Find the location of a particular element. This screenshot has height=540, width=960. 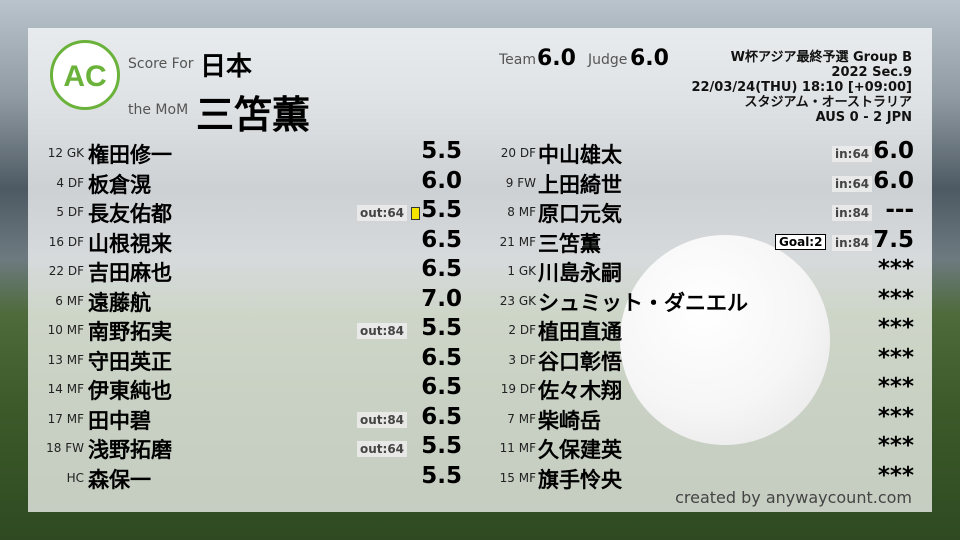

player-row: 16 DF 山根視来 6.5 is located at coordinates (480, 241).